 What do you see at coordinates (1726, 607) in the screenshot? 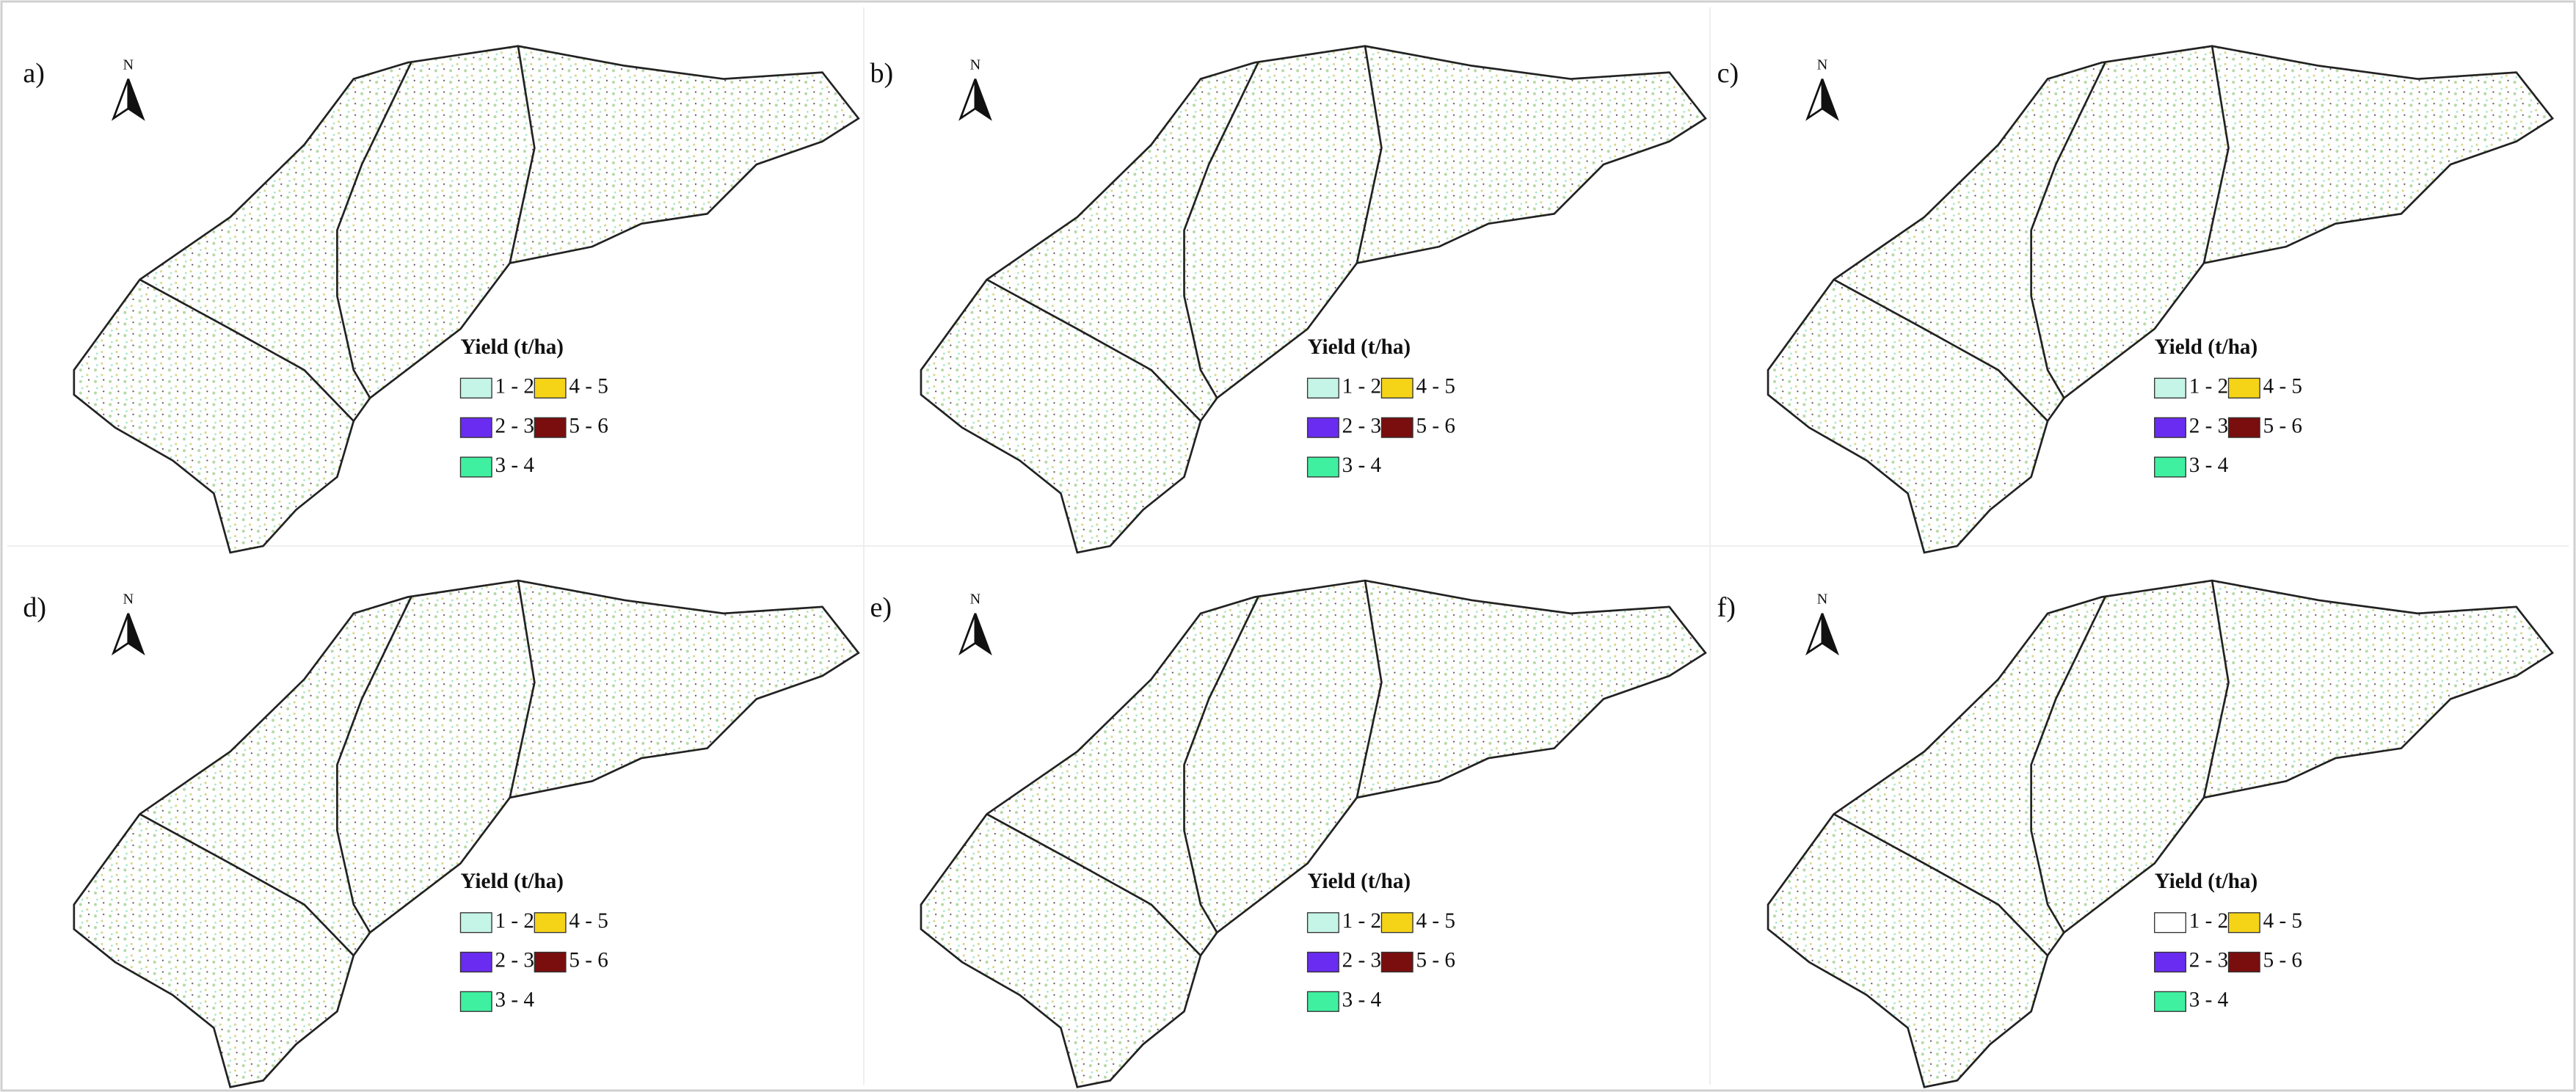
I see `panel-label: f)` at bounding box center [1726, 607].